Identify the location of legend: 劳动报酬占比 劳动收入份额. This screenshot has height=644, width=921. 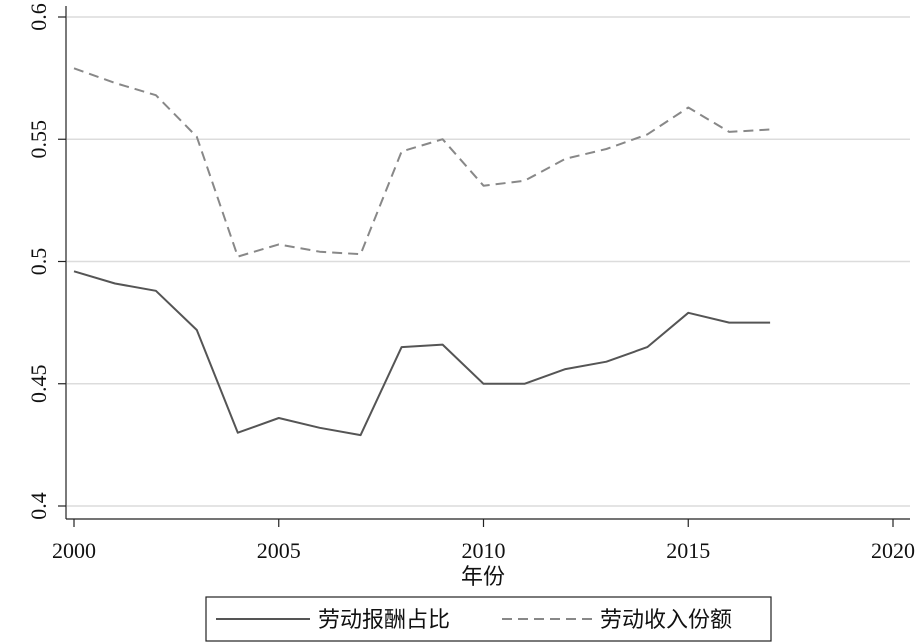
(488, 619).